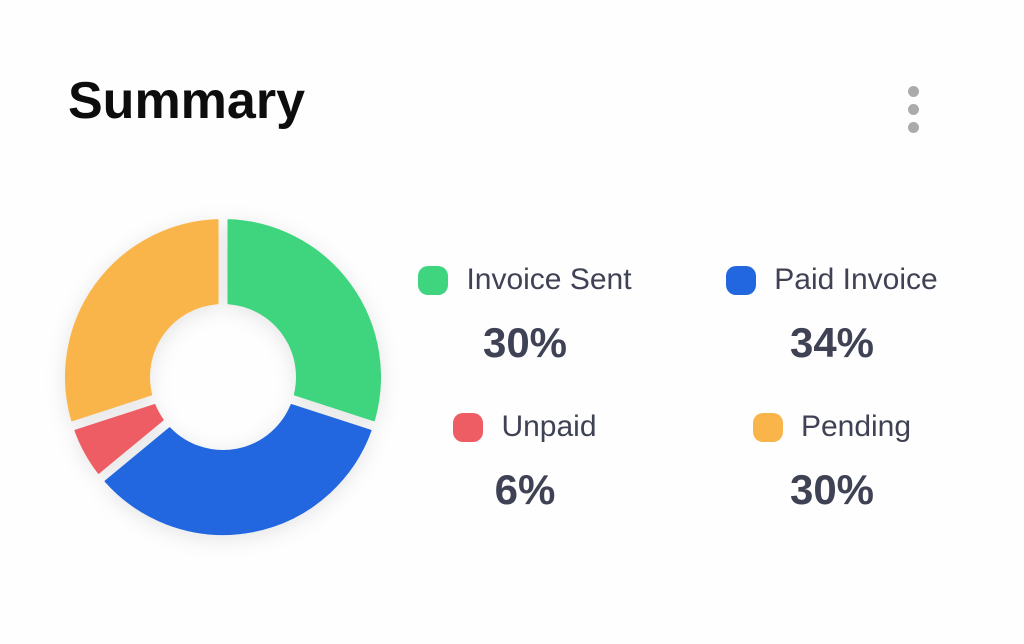 Image resolution: width=1024 pixels, height=644 pixels. I want to click on legend-head: Invoice Sent, so click(525, 279).